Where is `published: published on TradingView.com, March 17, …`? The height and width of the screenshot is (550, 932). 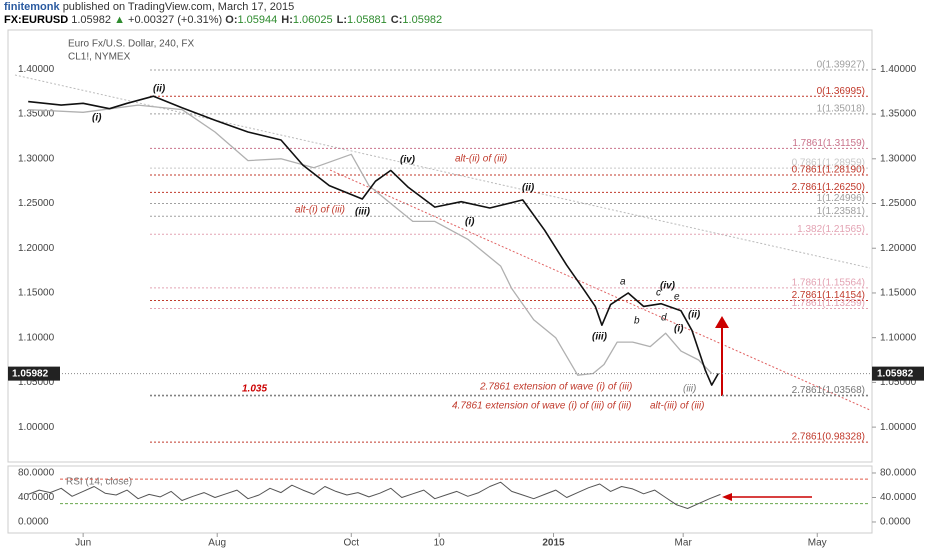
published: published on TradingView.com, March 17, … is located at coordinates (178, 7).